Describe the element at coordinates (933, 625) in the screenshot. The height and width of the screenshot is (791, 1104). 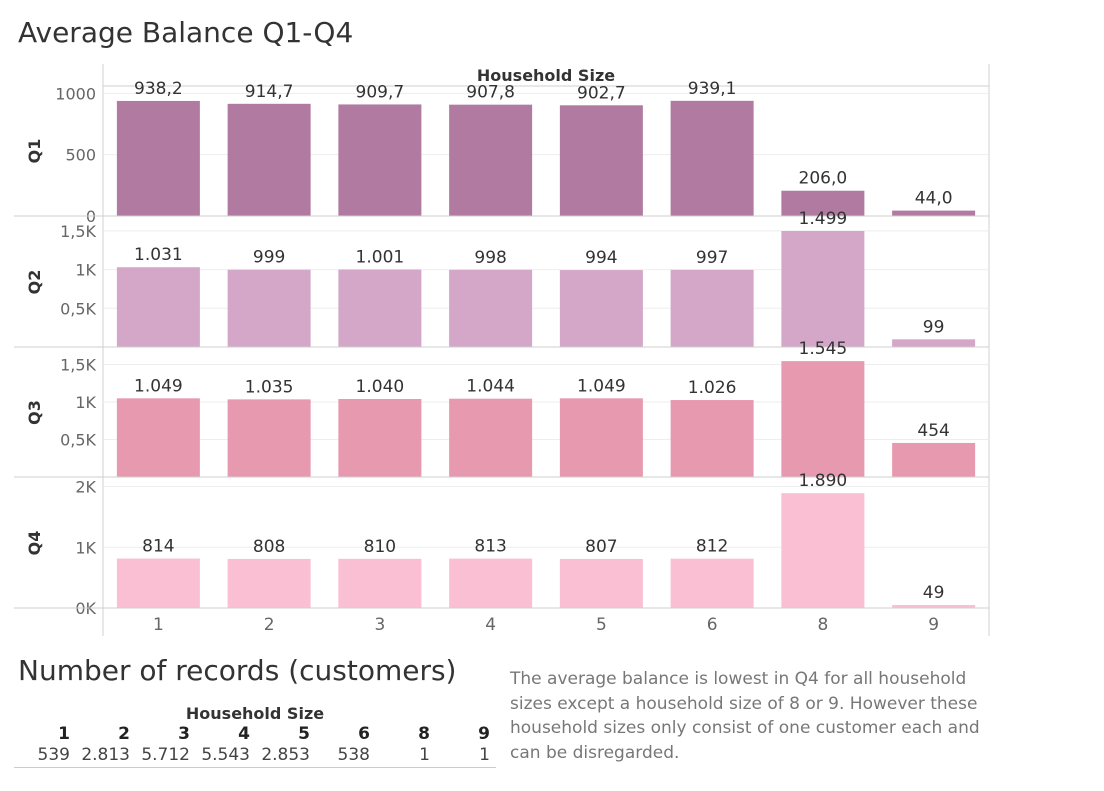
I see `x-tick-label: 9` at that location.